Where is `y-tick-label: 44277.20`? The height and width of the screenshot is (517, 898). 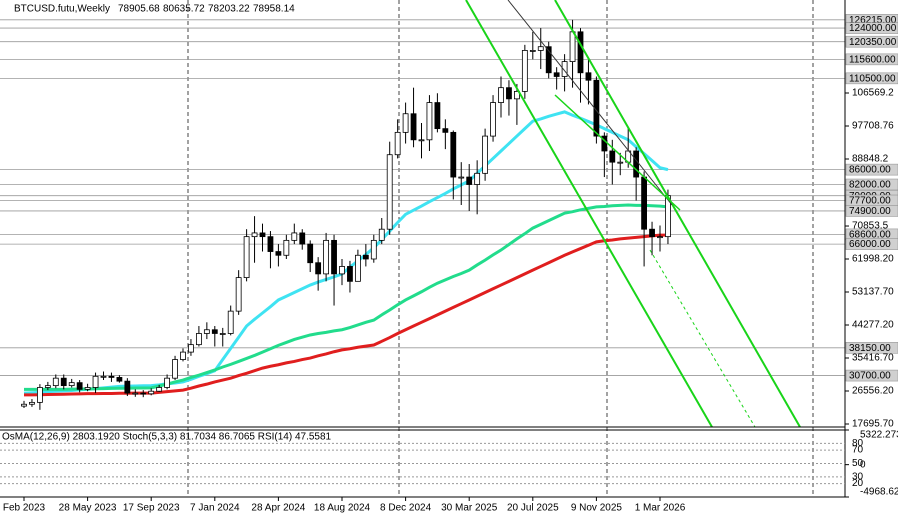
y-tick-label: 44277.20 is located at coordinates (873, 325).